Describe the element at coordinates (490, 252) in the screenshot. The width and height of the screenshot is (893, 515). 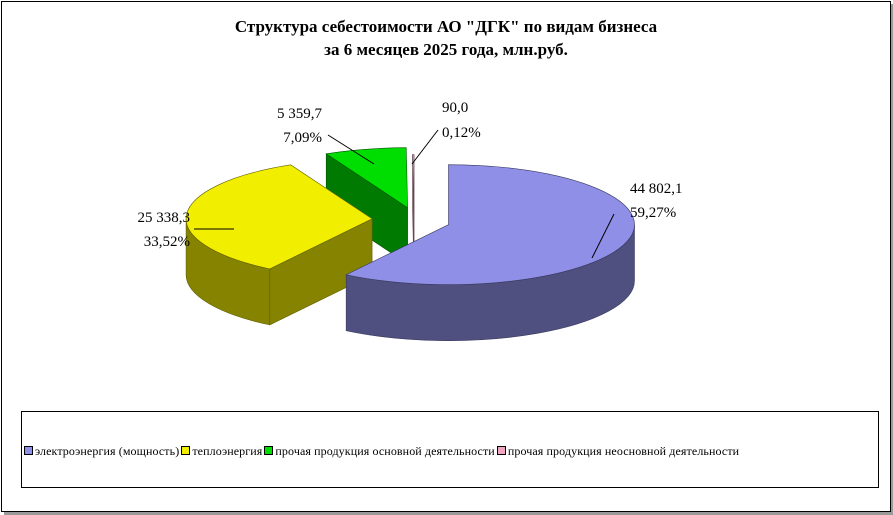
I see `slice-electricity` at that location.